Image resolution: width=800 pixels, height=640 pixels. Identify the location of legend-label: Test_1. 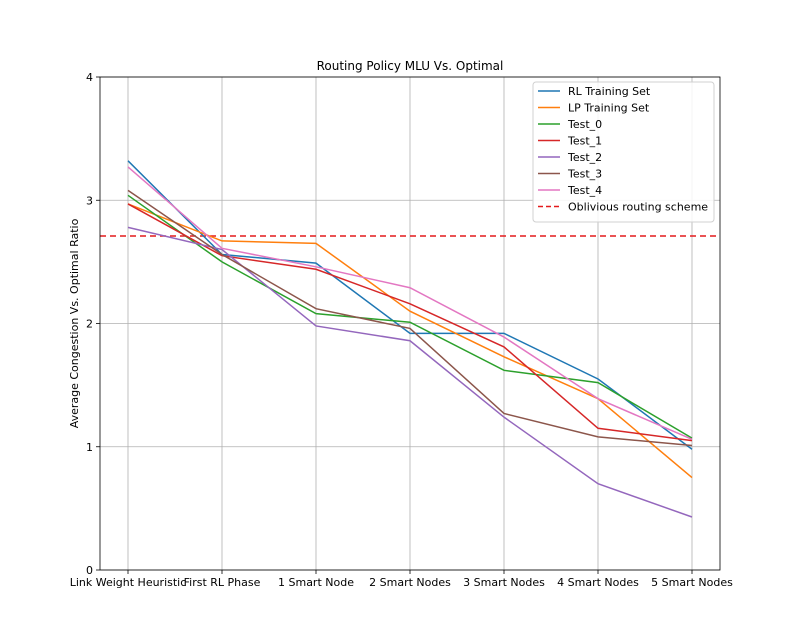
(584, 141).